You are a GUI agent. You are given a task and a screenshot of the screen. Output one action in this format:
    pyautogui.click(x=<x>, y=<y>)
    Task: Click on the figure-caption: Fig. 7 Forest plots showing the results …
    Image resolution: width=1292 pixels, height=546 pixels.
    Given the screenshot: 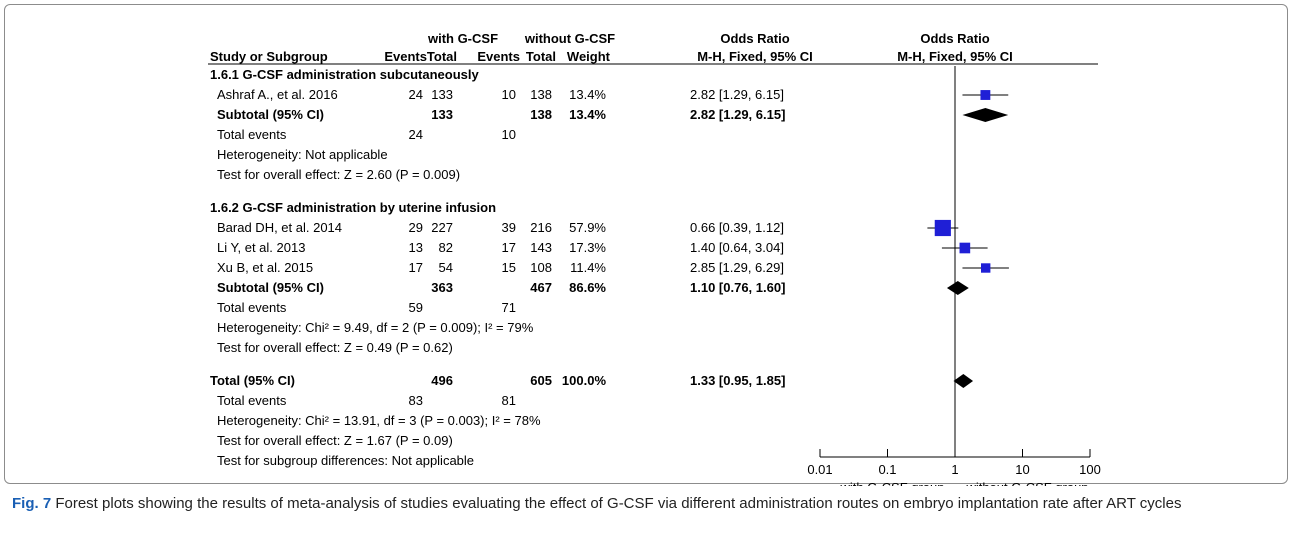 What is the action you would take?
    pyautogui.click(x=647, y=504)
    